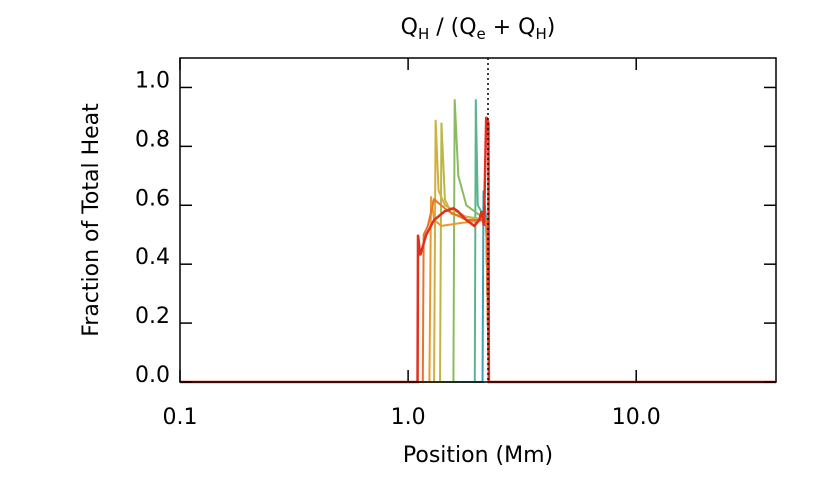 Image resolution: width=830 pixels, height=498 pixels. What do you see at coordinates (152, 139) in the screenshot?
I see `y-tick-label: 0.8` at bounding box center [152, 139].